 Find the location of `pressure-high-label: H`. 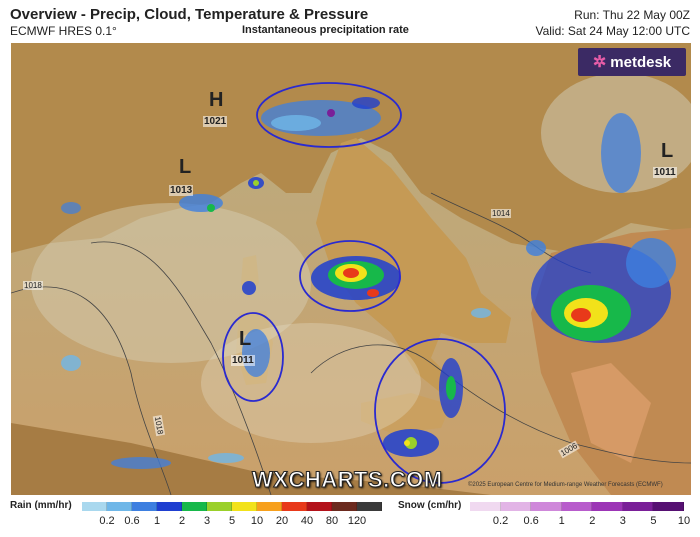

pressure-high-label: H is located at coordinates (216, 100).